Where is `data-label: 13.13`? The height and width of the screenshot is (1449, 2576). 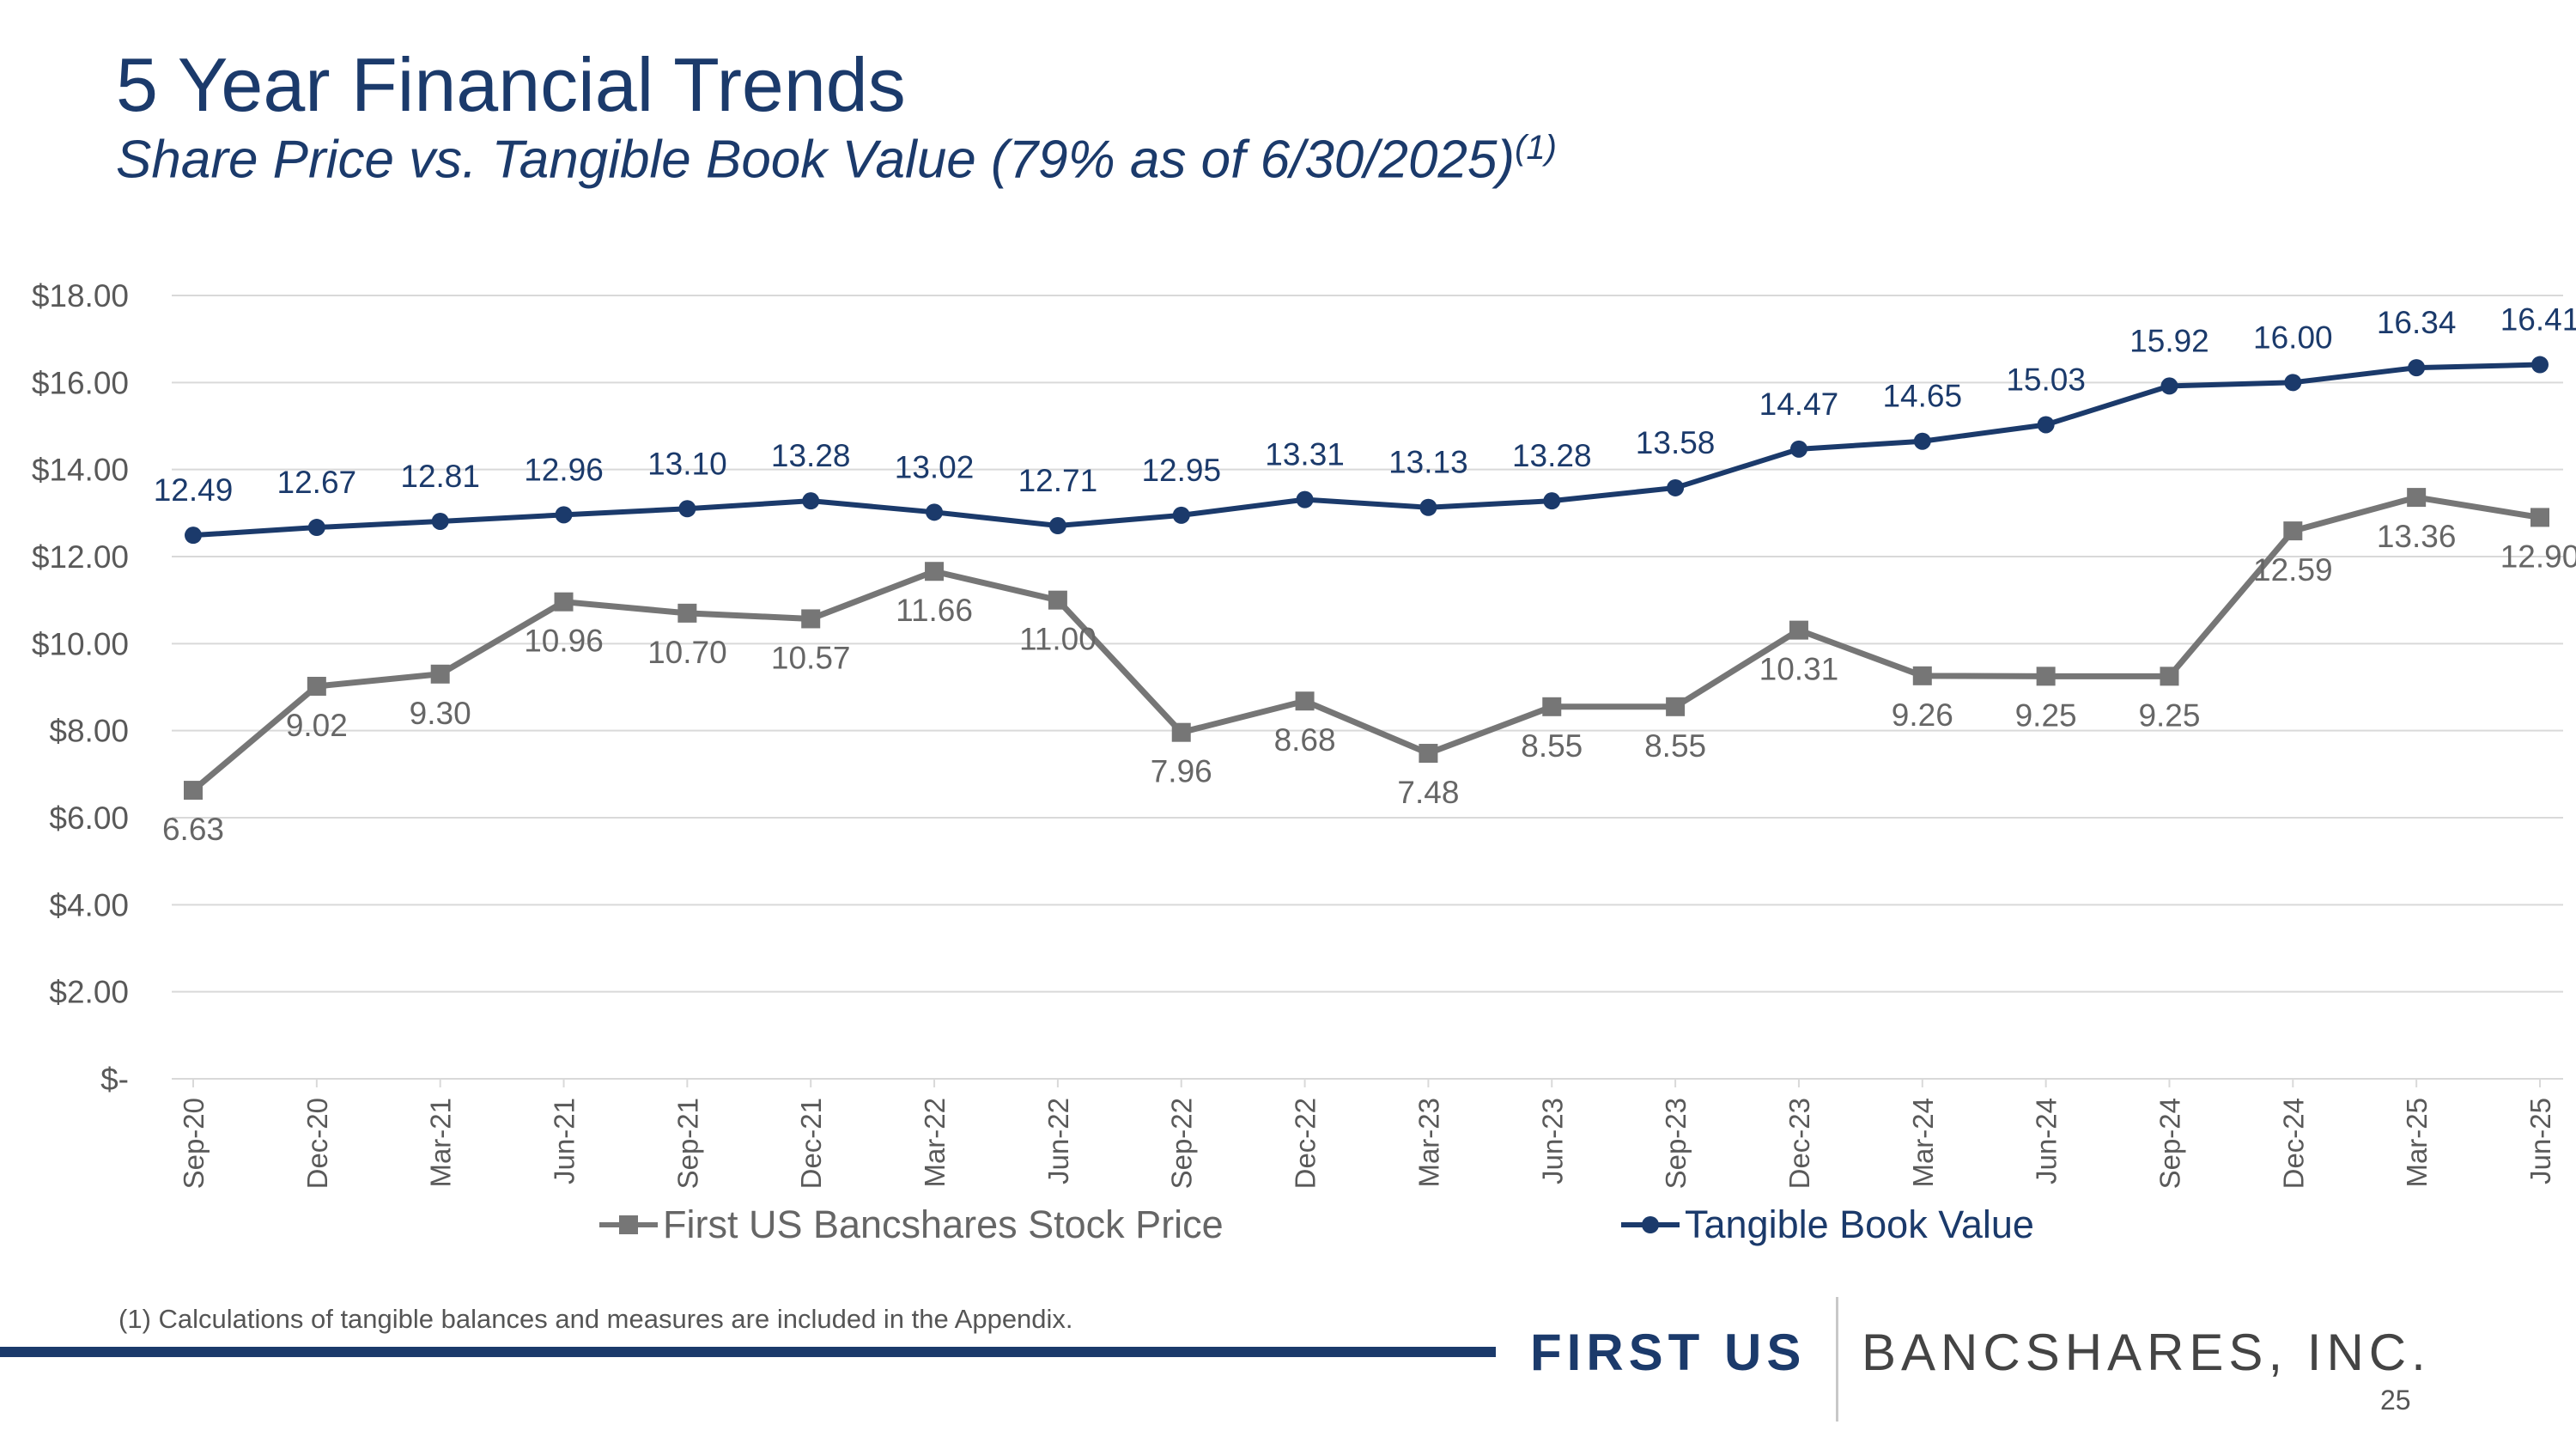 data-label: 13.13 is located at coordinates (1428, 462).